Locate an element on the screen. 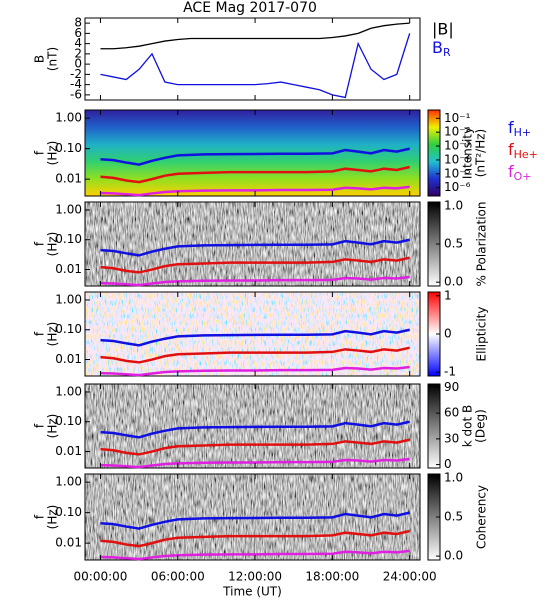 The height and width of the screenshot is (600, 550). y-tick-label: -4 is located at coordinates (76, 84).